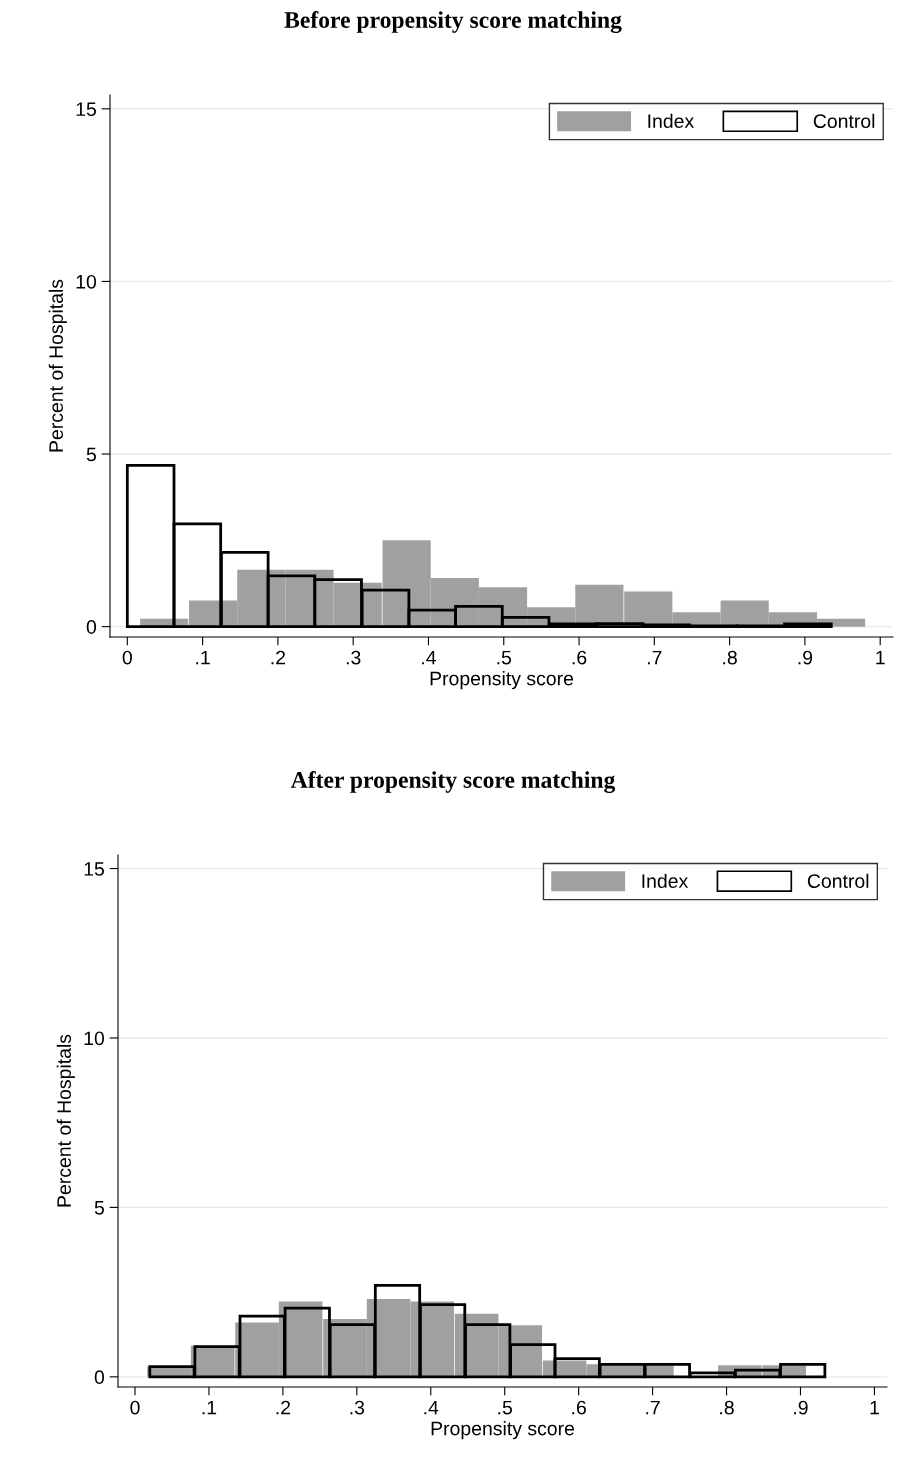  I want to click on chart-title: After propensity score matching, so click(453, 782).